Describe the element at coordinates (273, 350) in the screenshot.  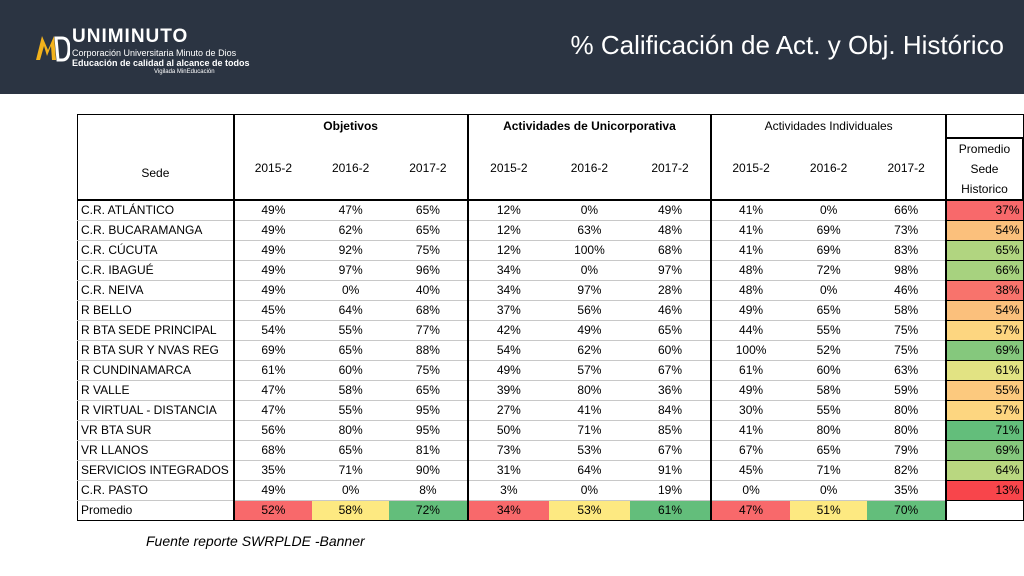
I see `value-cell: 69%` at that location.